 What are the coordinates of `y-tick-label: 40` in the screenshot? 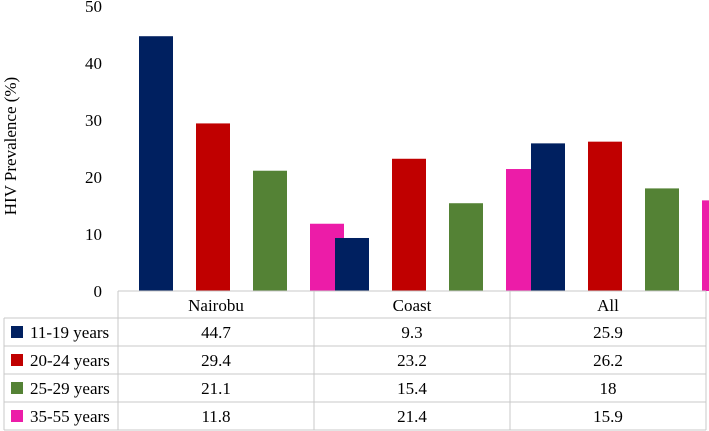 It's located at (93, 63).